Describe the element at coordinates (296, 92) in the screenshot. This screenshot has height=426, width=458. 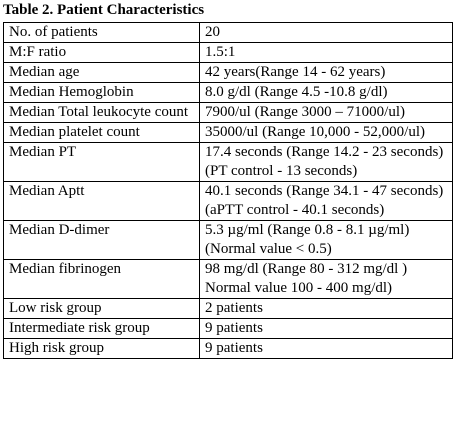
I see `value-line: 8.0 g/dl (Range 4.5 -10.8 g/dl)` at that location.